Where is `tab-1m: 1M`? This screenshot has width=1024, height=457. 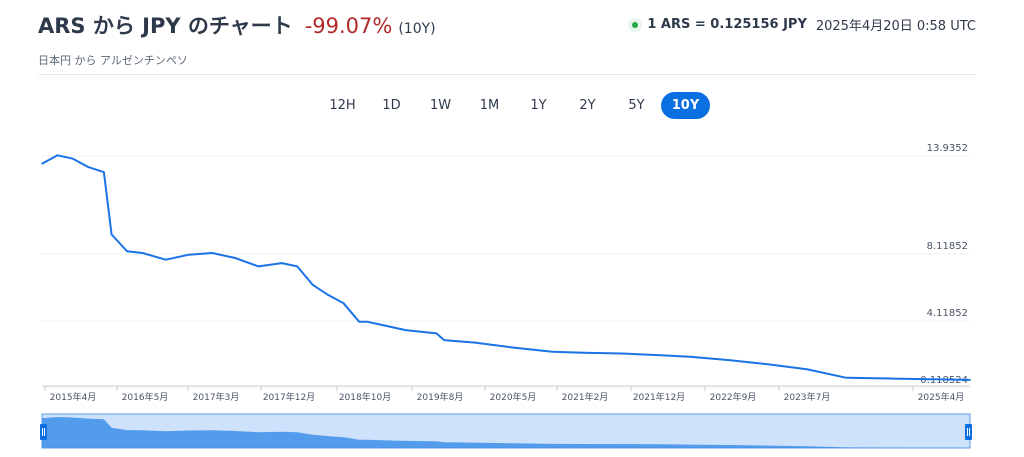 tab-1m: 1M is located at coordinates (489, 105).